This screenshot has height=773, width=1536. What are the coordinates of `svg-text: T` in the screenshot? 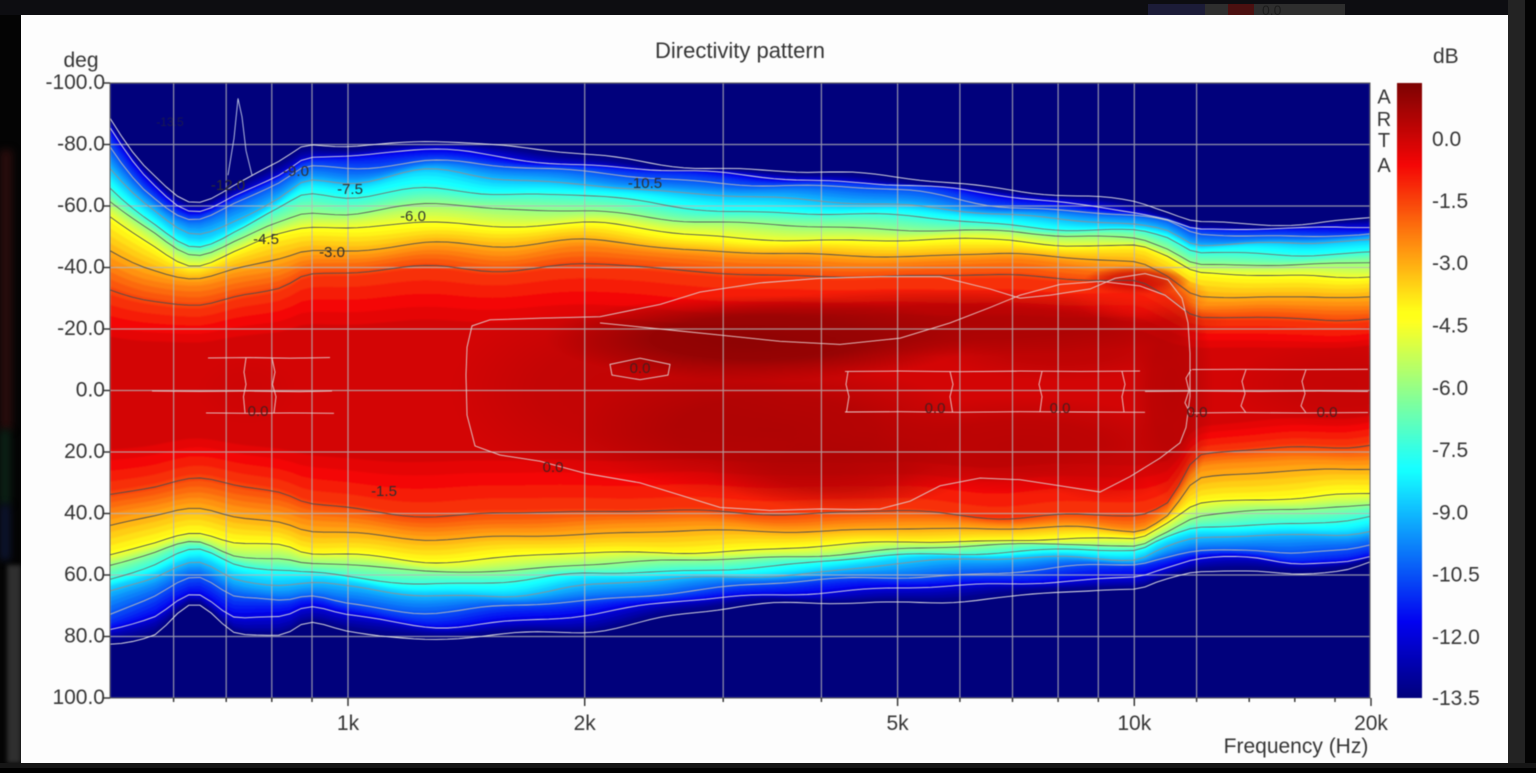 It's located at (1384, 141).